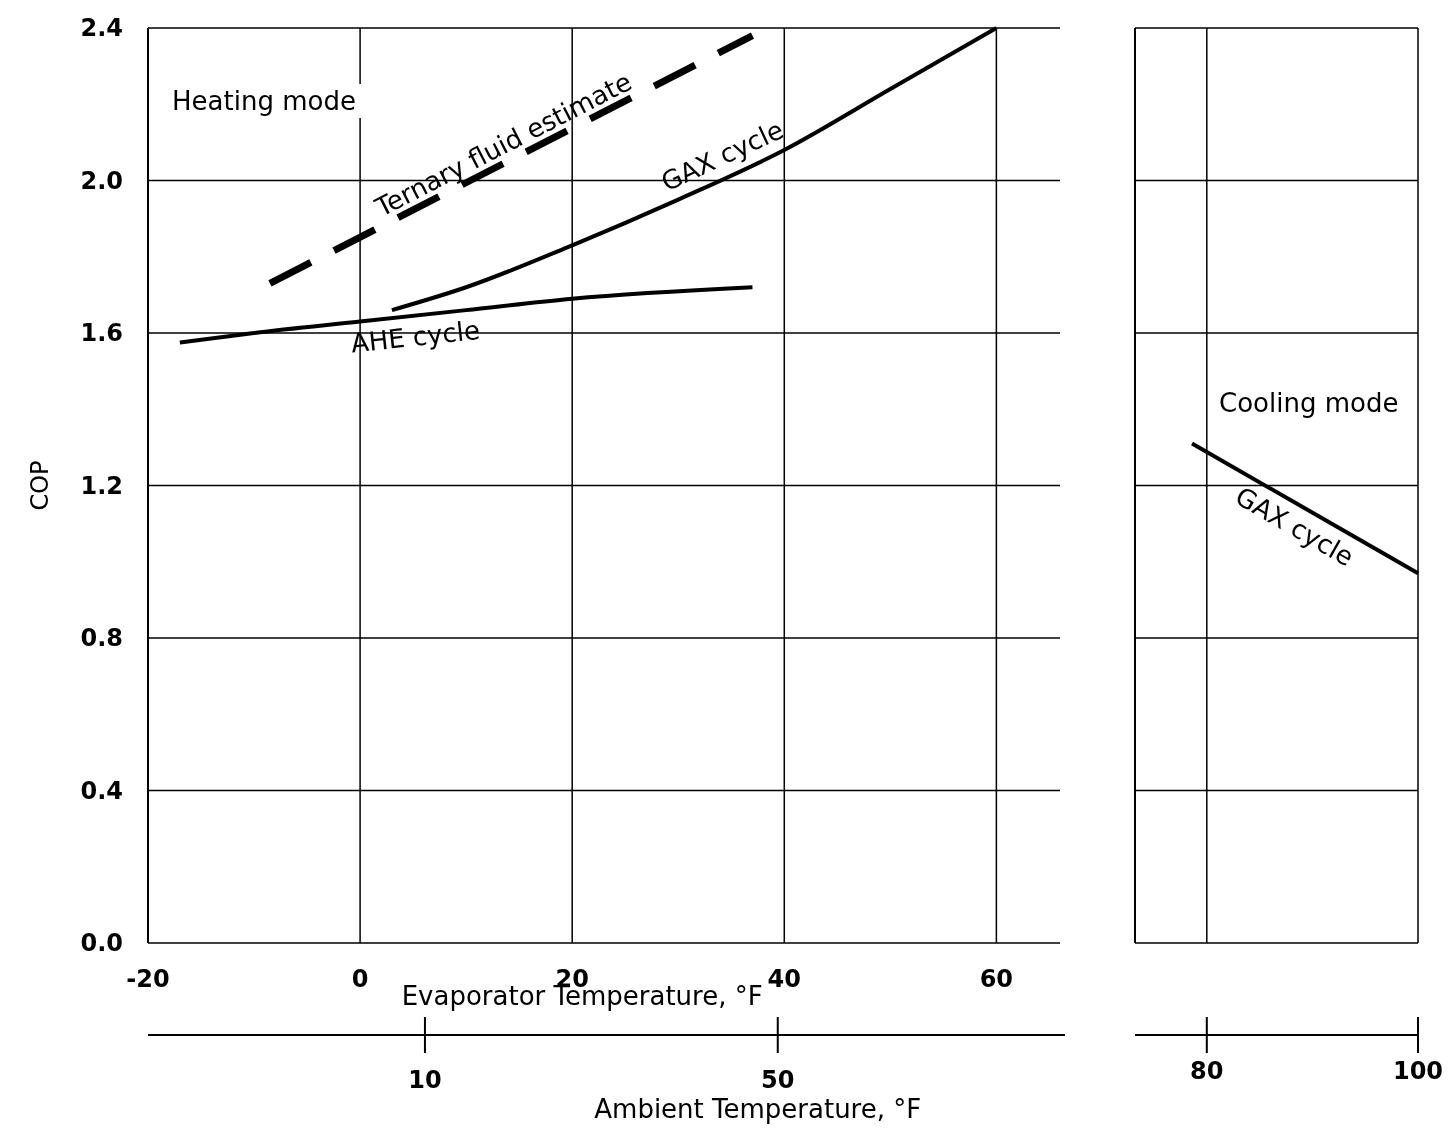  Describe the element at coordinates (758, 1109) in the screenshot. I see `x2-axis-title: Ambient Temperature, °F` at that location.